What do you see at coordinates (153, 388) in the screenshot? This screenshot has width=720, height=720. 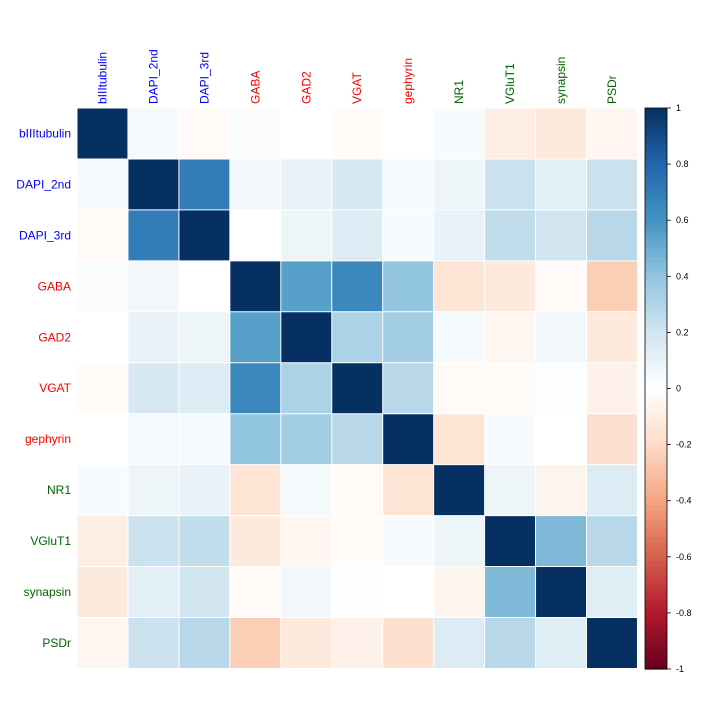 I see `heatmap-cell-VGAT-DAPI_2nd` at bounding box center [153, 388].